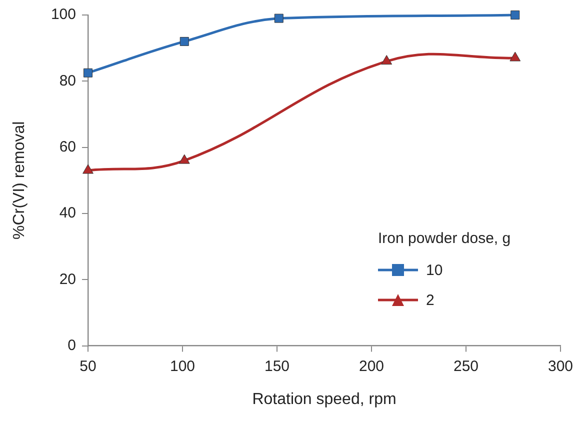 The image size is (579, 421). Describe the element at coordinates (466, 366) in the screenshot. I see `x-tick-label: 250` at that location.